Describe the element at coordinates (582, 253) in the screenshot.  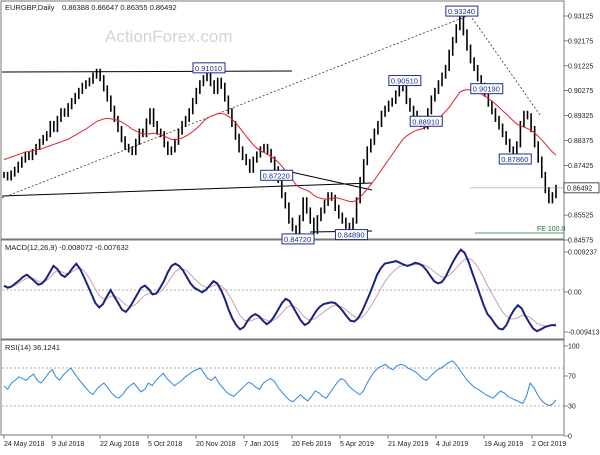
I see `y-tick-label: 0.009237` at that location.